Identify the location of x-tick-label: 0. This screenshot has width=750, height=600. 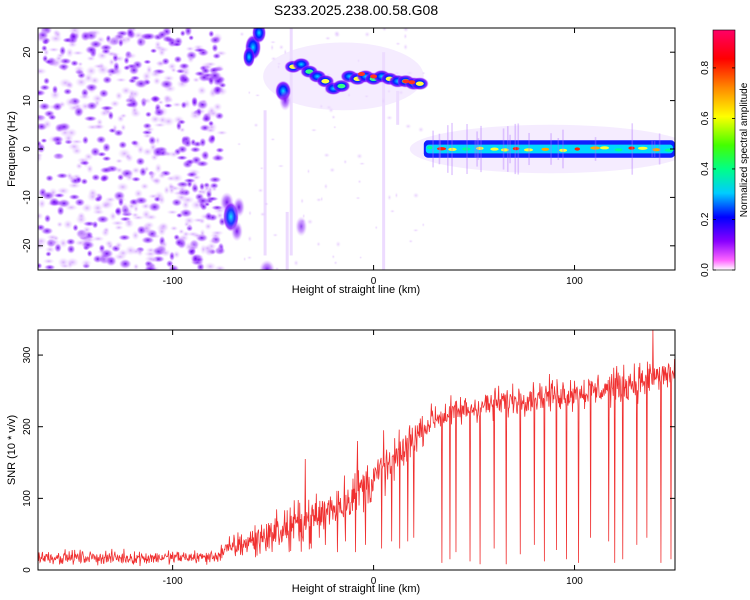
(374, 581).